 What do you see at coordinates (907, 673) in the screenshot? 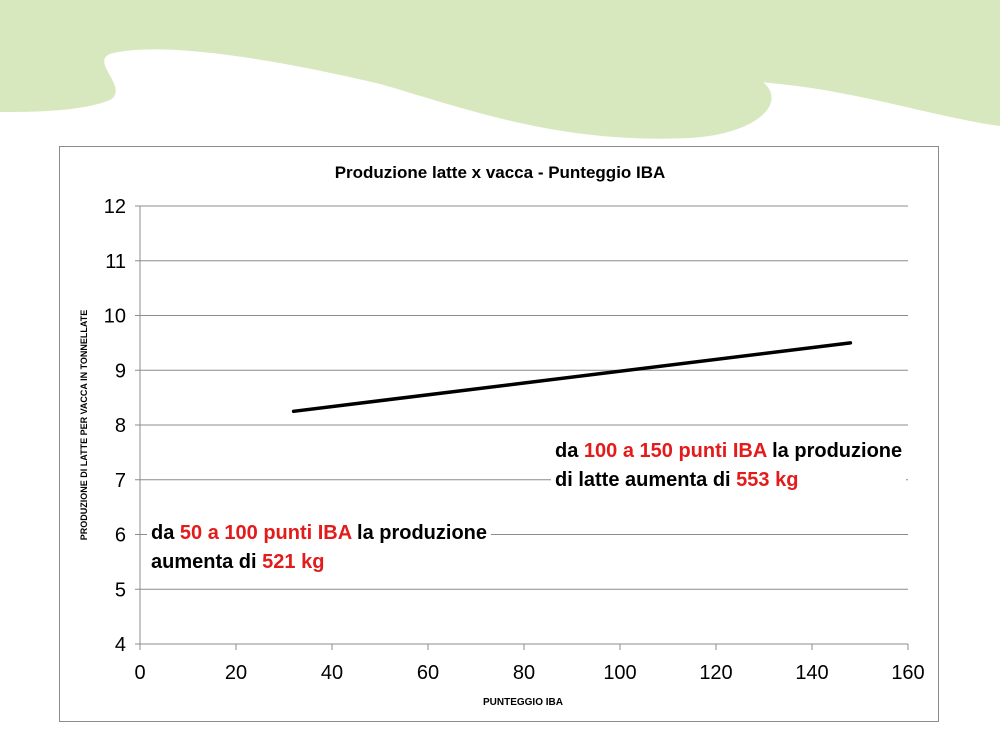
I see `x-tick-label: 160` at bounding box center [907, 673].